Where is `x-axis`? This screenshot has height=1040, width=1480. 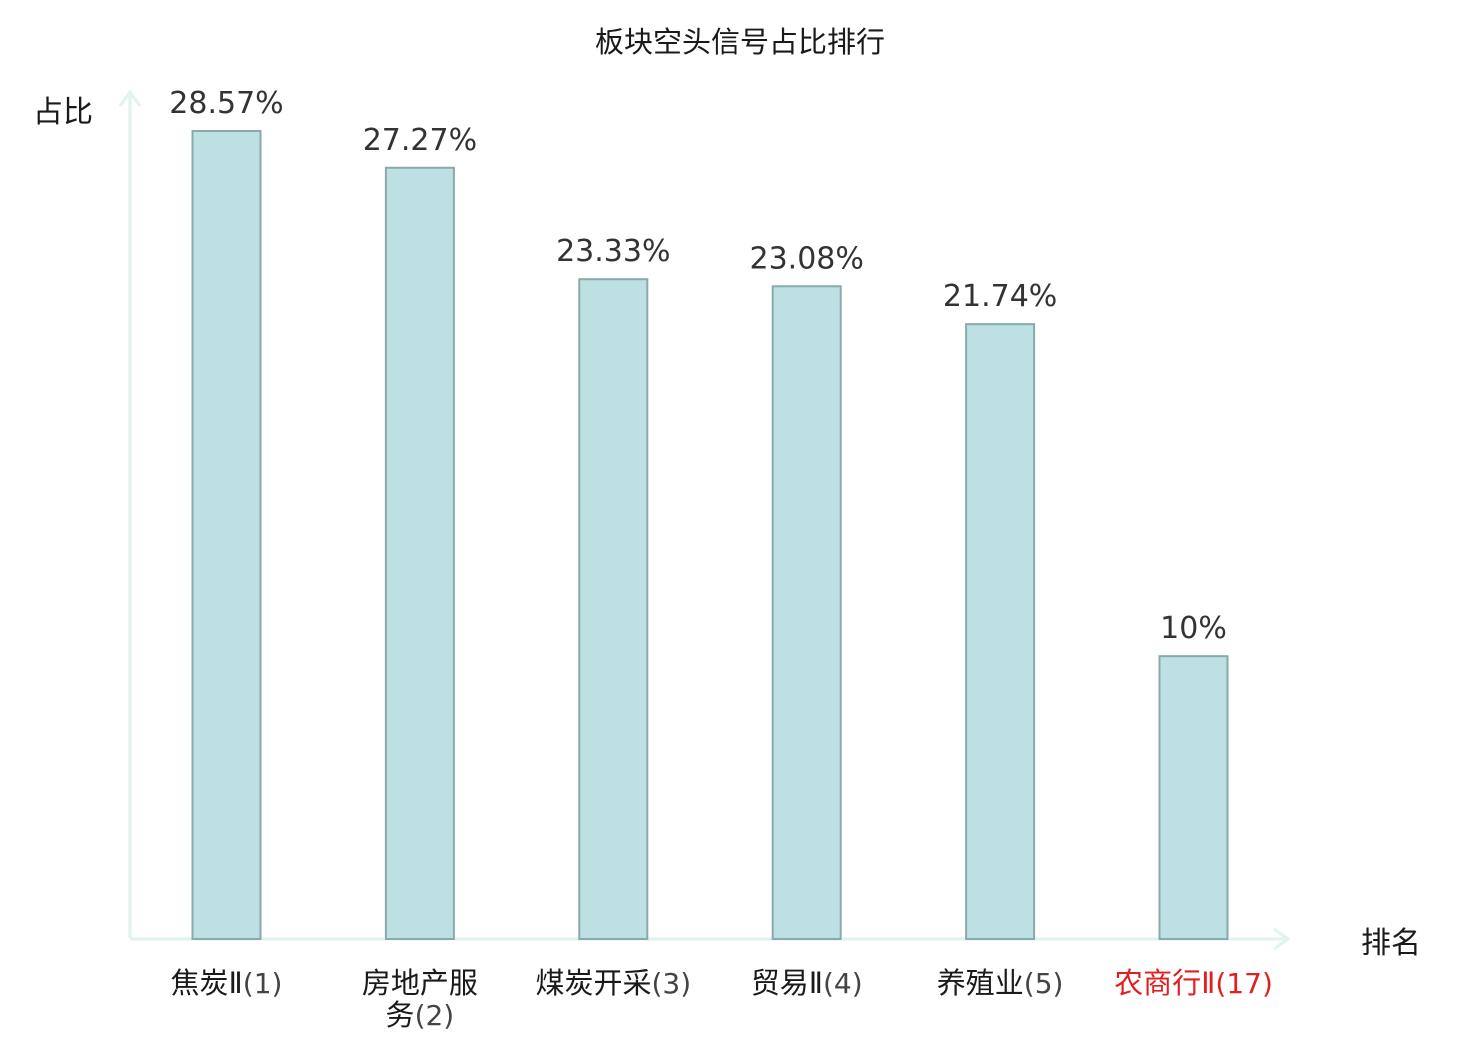
x-axis is located at coordinates (710, 939).